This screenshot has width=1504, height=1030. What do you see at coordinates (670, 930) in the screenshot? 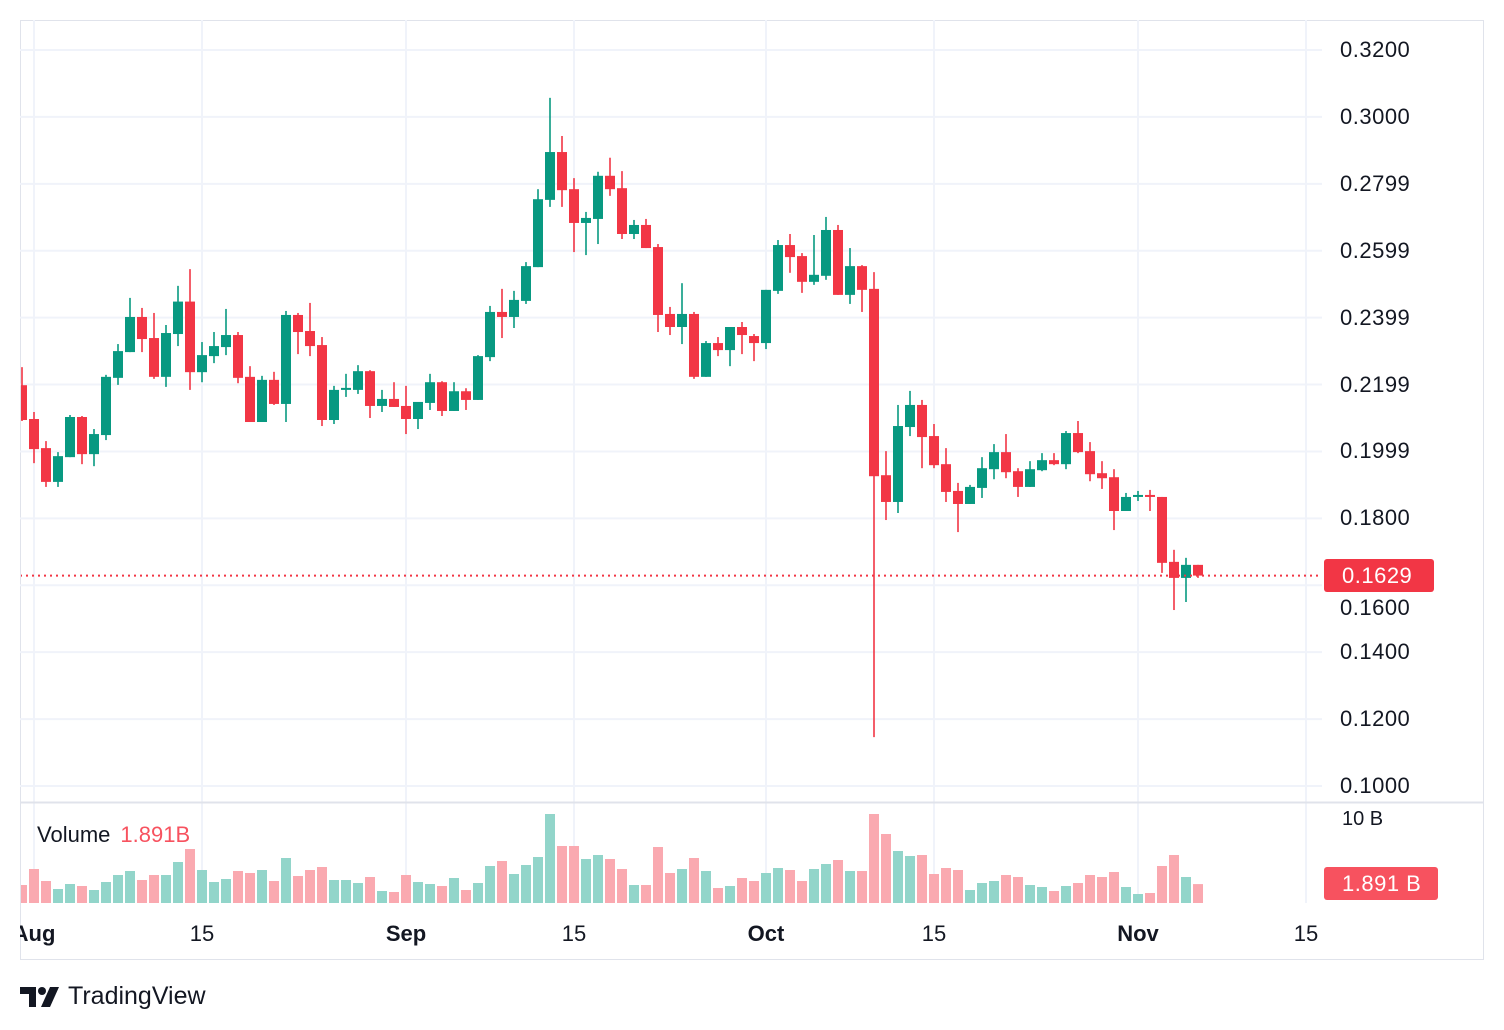
I see `time-axis: Aug 15 Sep 15 Oct 15 Nov 15` at bounding box center [670, 930].